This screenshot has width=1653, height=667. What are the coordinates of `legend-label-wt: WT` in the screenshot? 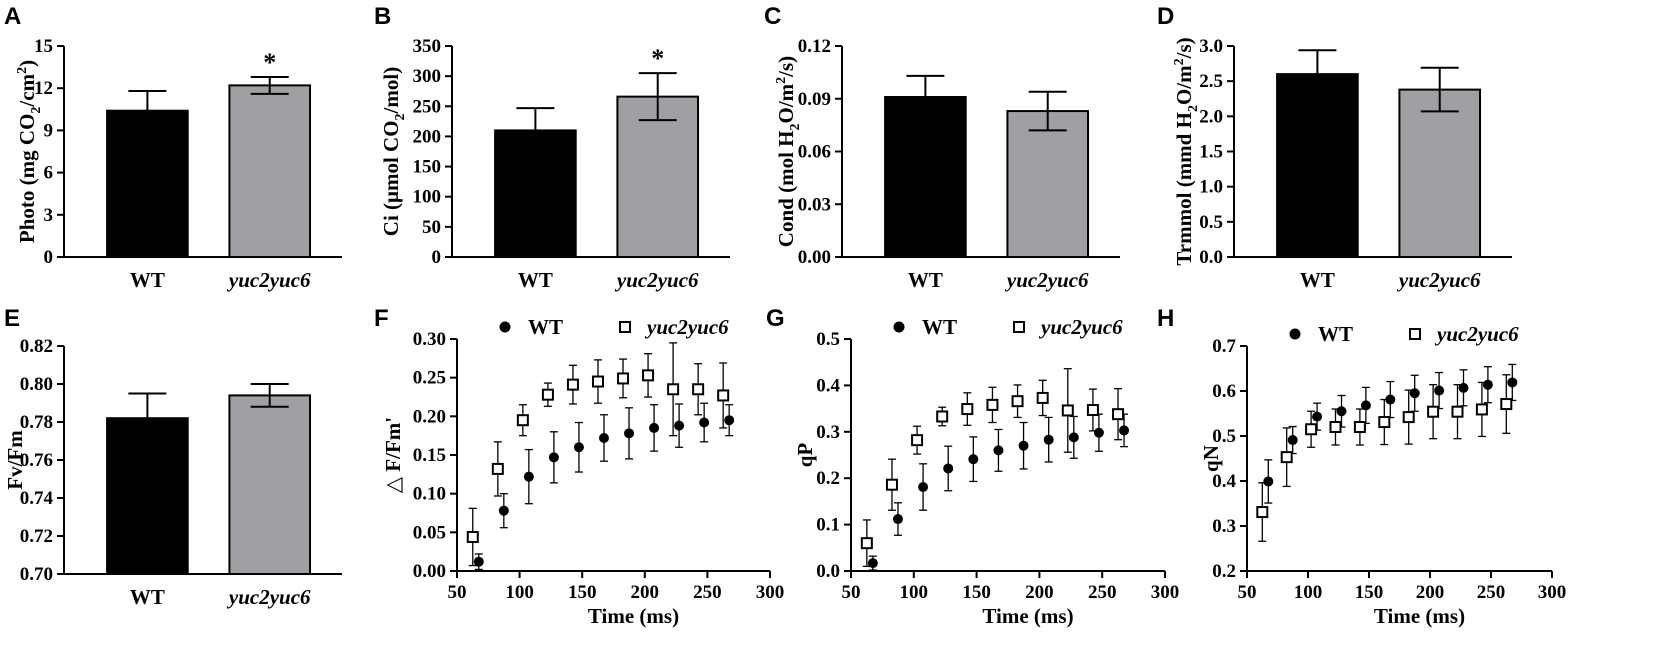 It's located at (545, 327).